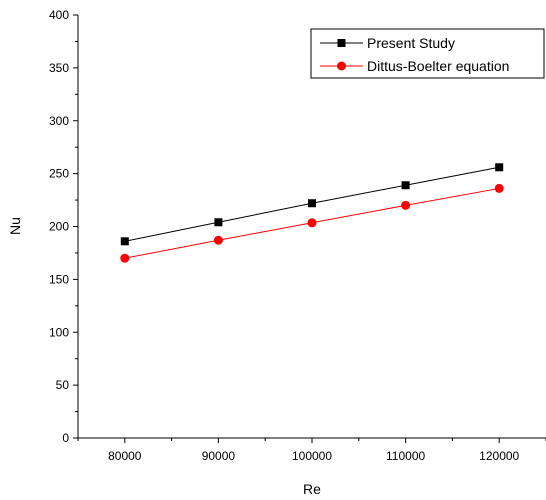 The width and height of the screenshot is (546, 500). Describe the element at coordinates (59, 279) in the screenshot. I see `y-tick-label: 150` at that location.